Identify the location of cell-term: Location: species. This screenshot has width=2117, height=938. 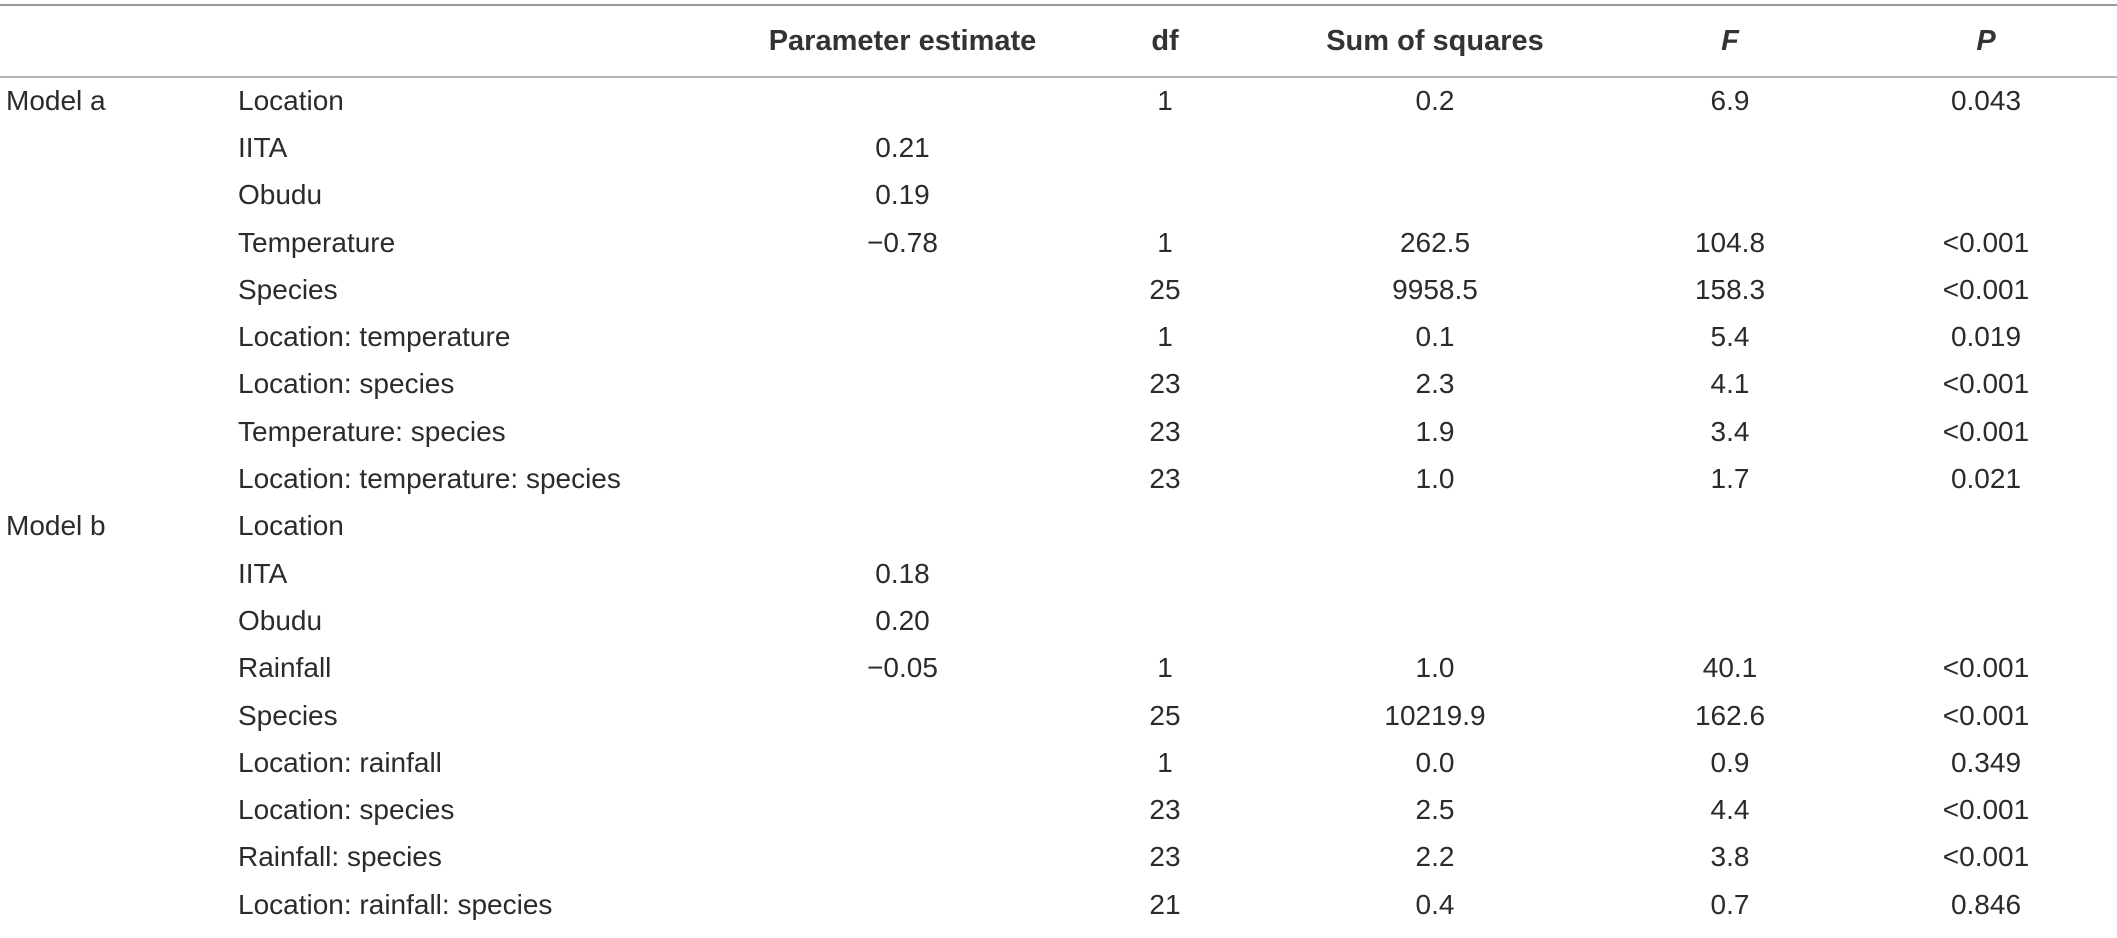
(346, 810).